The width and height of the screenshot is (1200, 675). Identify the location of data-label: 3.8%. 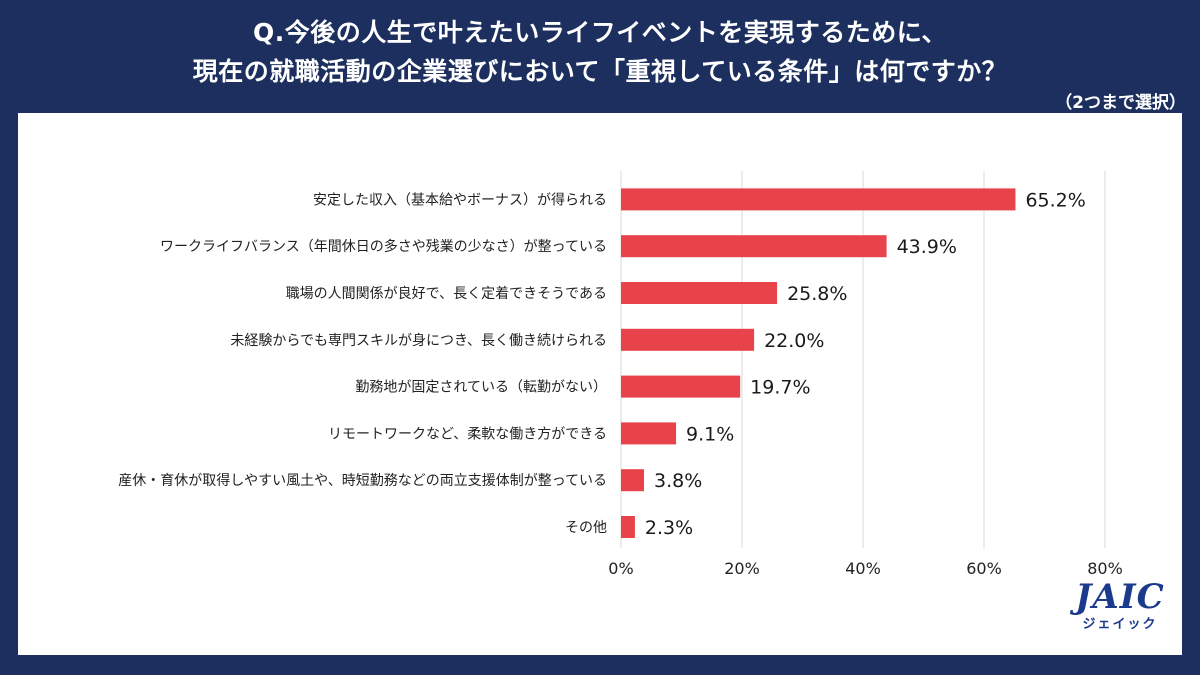
(678, 481).